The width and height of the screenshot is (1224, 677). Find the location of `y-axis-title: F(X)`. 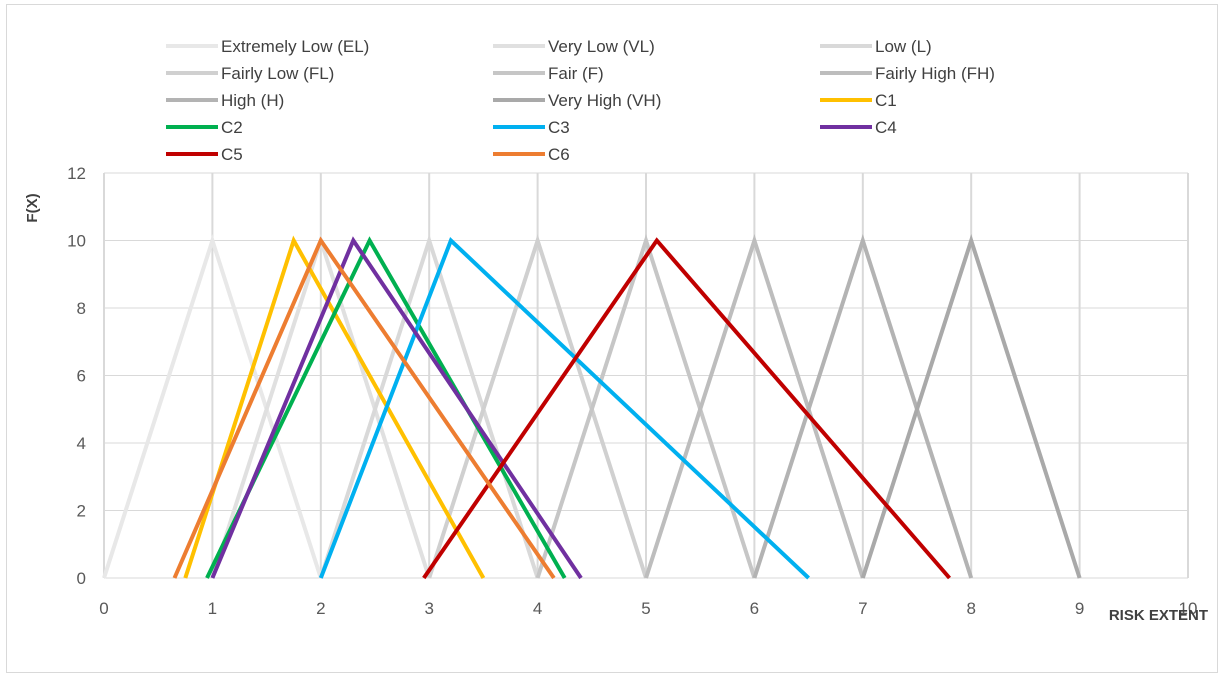

y-axis-title: F(X) is located at coordinates (32, 207).